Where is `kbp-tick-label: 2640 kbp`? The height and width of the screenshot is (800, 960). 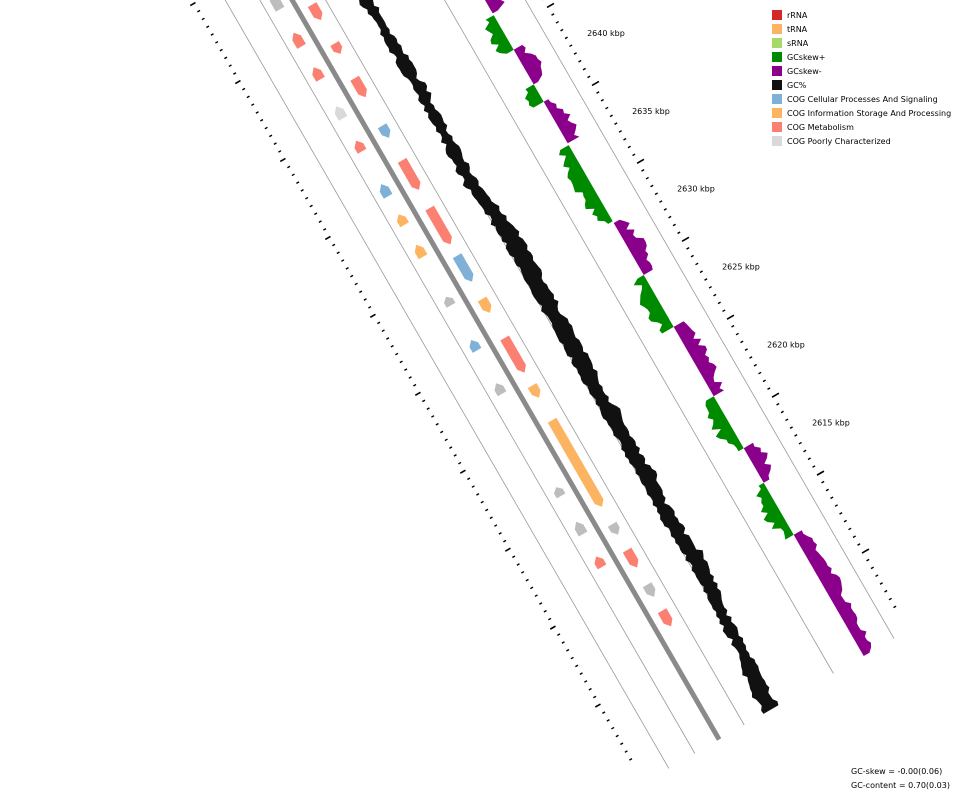 kbp-tick-label: 2640 kbp is located at coordinates (606, 33).